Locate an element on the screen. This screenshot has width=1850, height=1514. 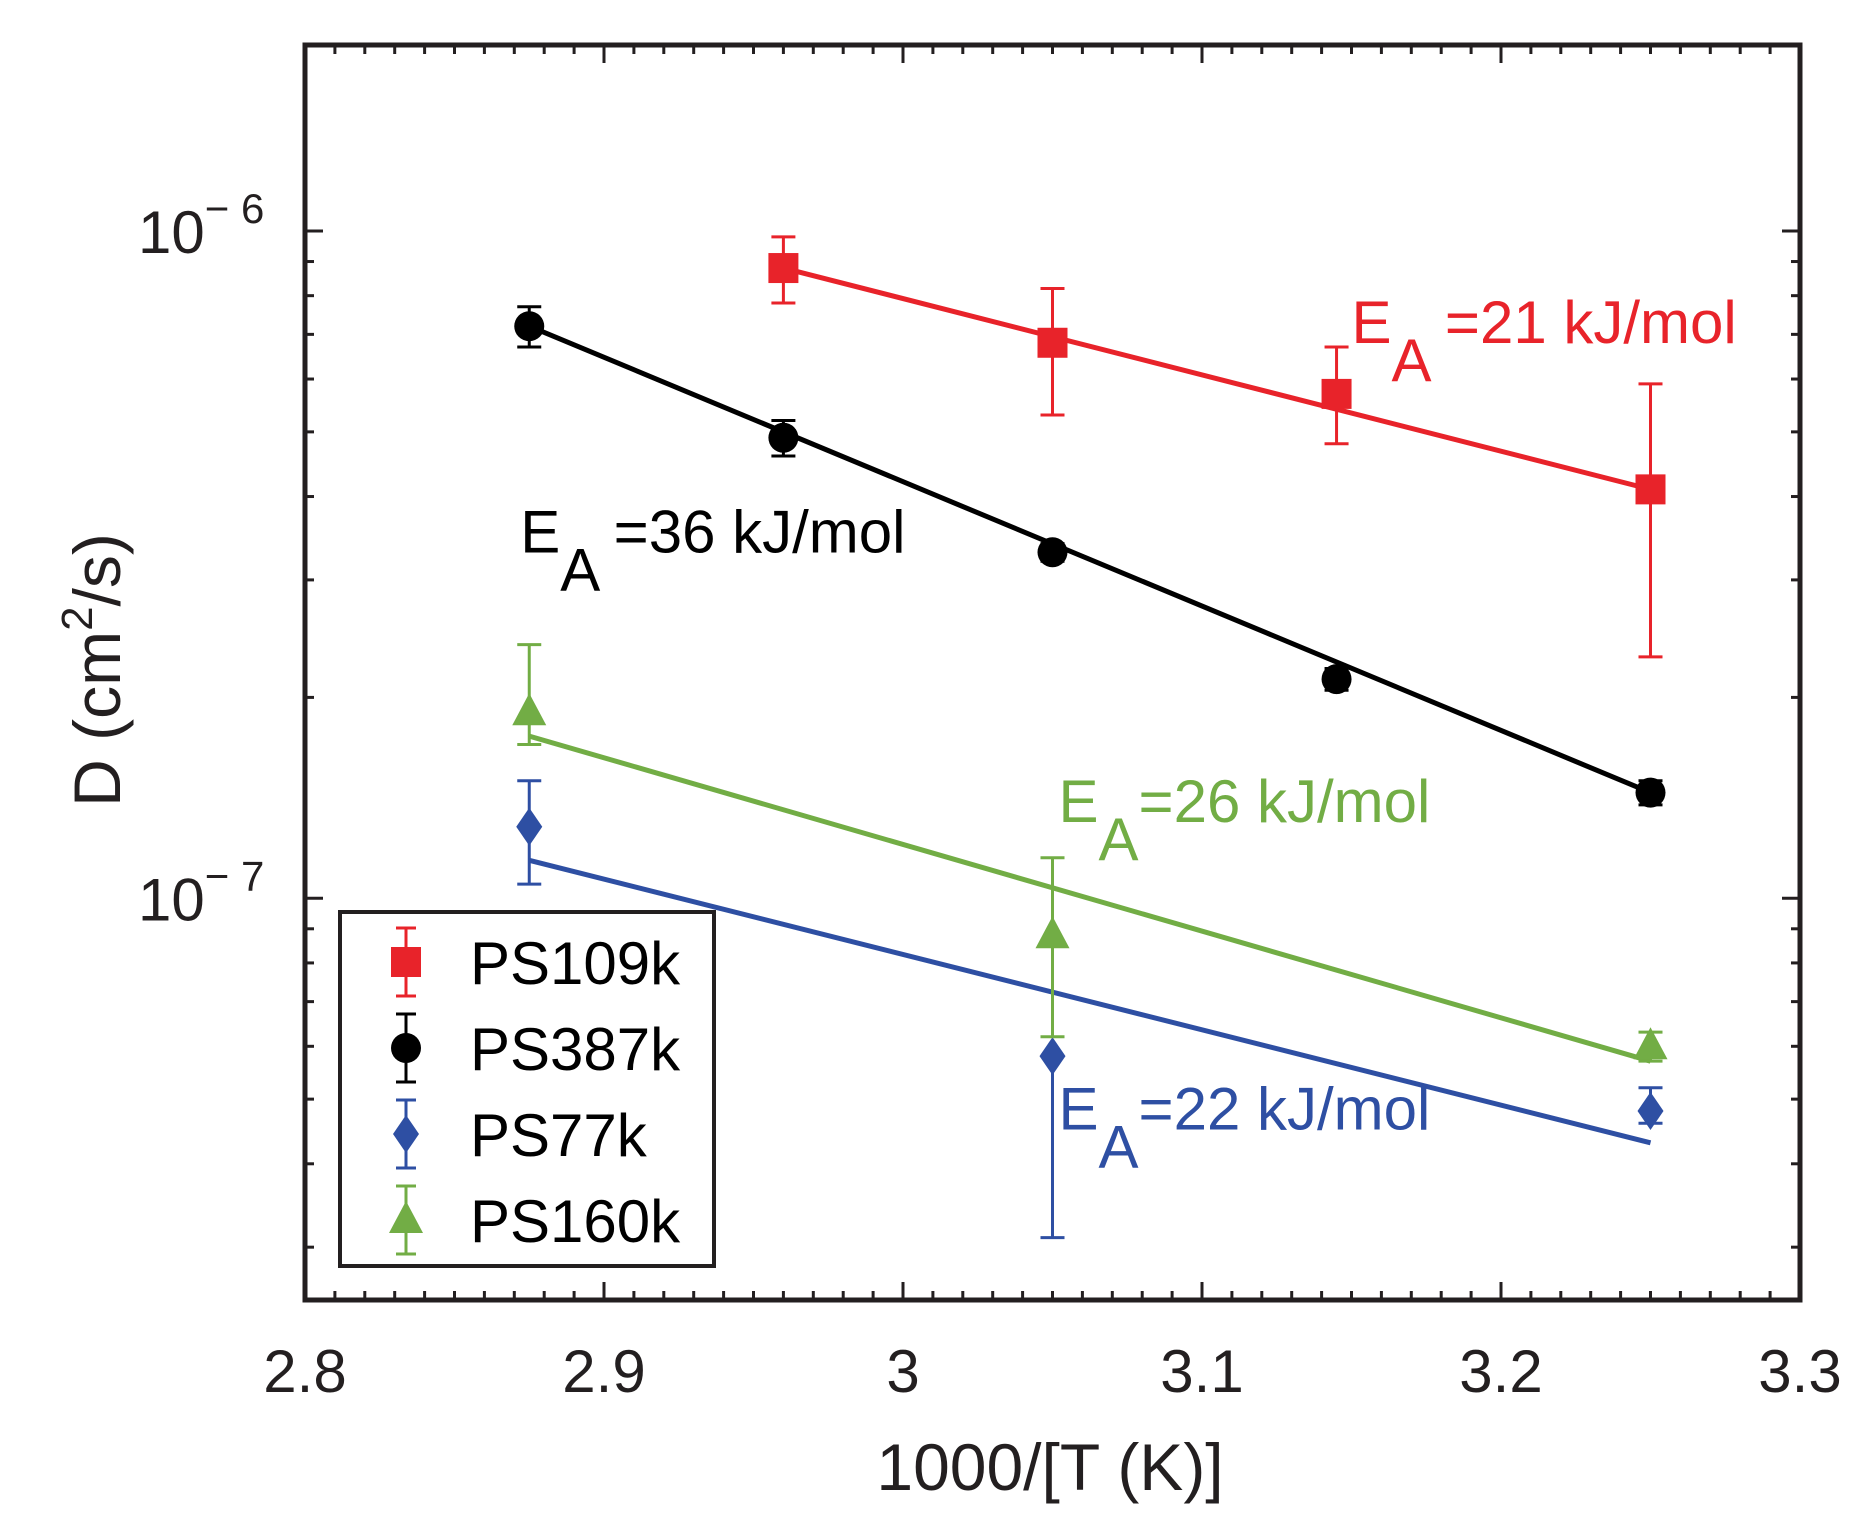
y-tick-label: 10− 6 is located at coordinates (201, 225).